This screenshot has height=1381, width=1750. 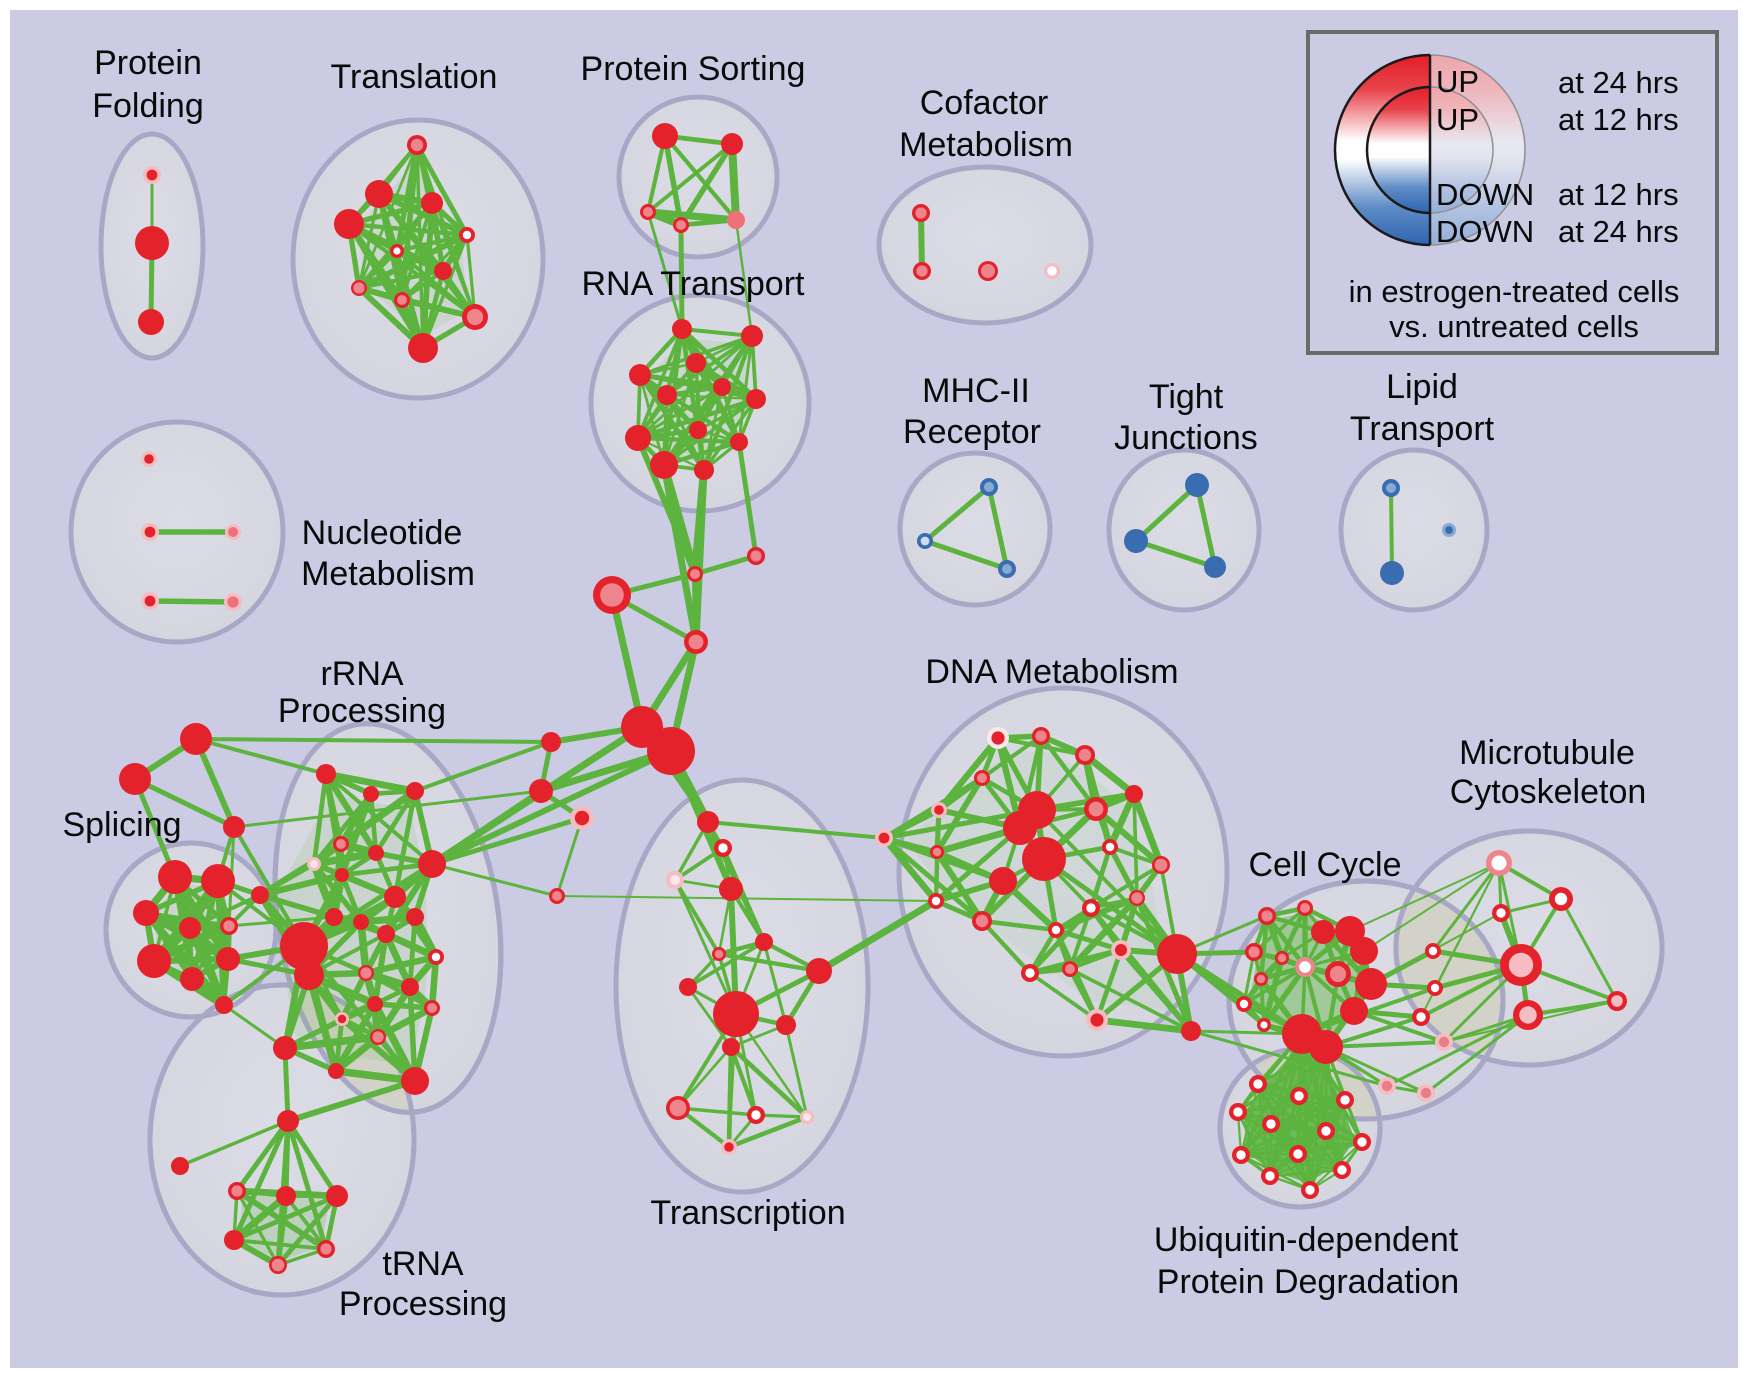 What do you see at coordinates (694, 284) in the screenshot?
I see `svg-text: RNA Transport` at bounding box center [694, 284].